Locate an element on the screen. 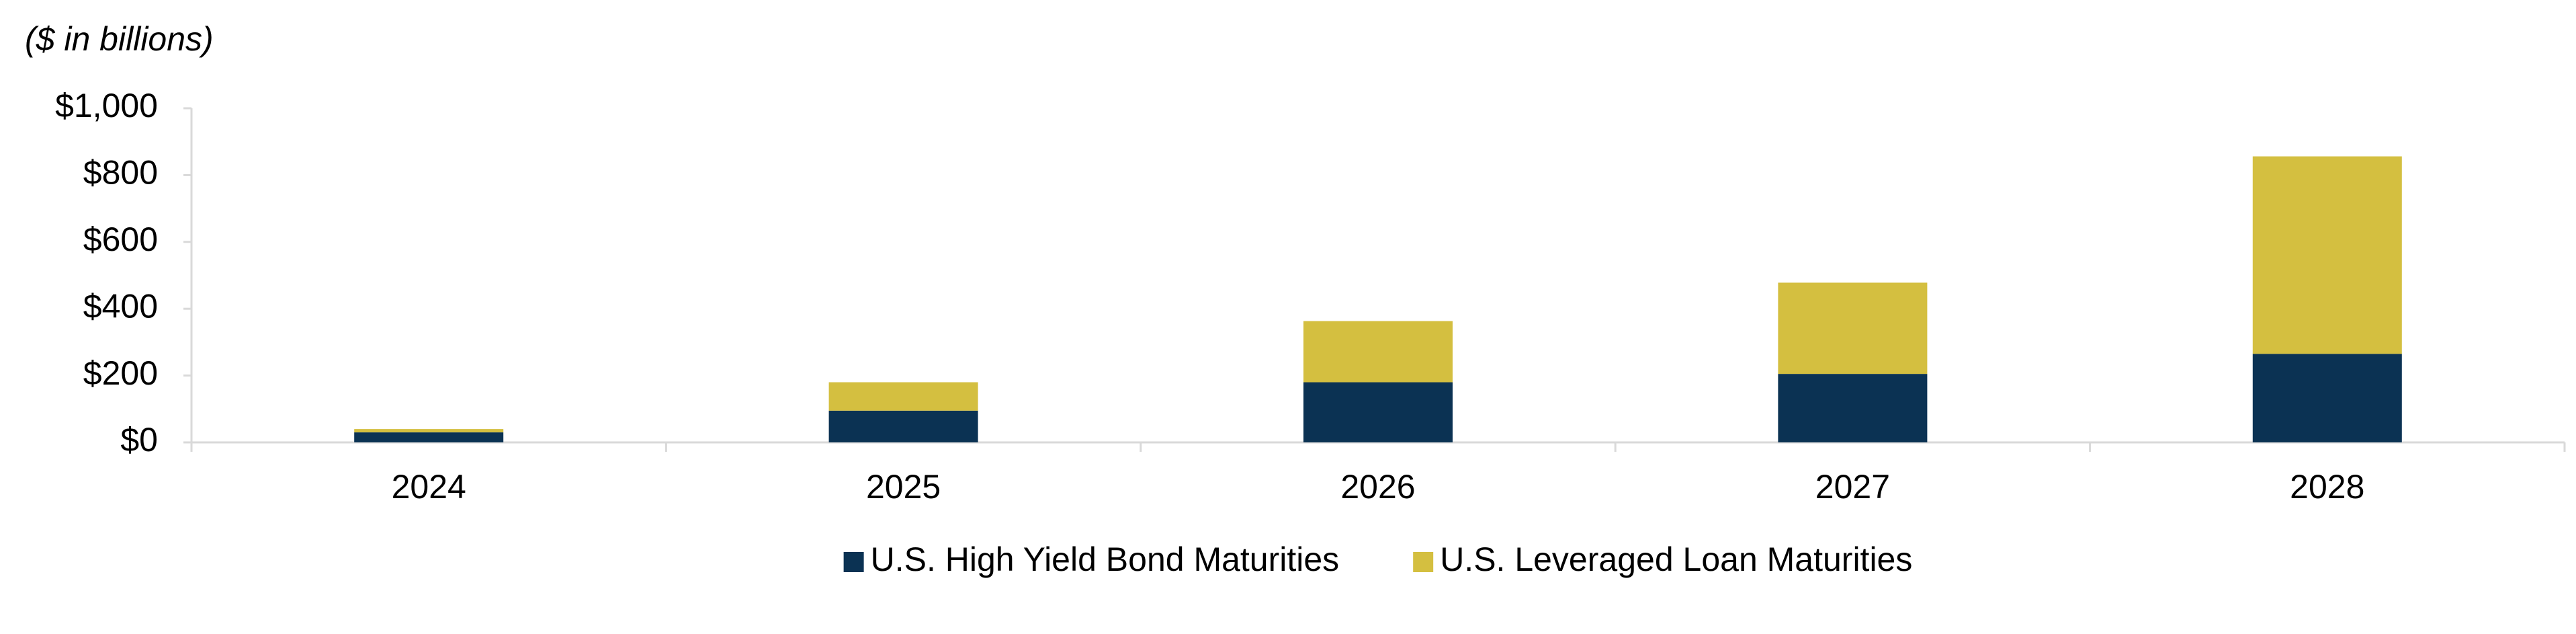  x-tick-label: 2025 is located at coordinates (903, 487).